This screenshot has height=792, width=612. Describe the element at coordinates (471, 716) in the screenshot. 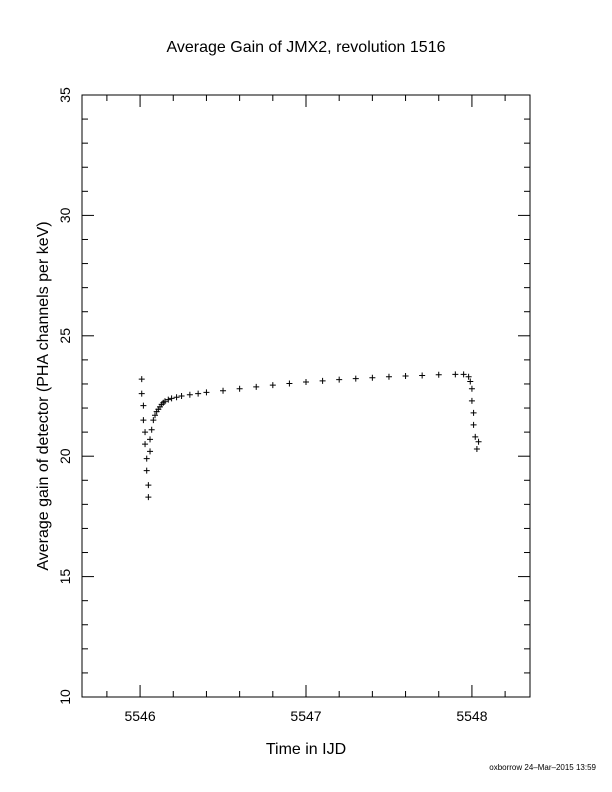

I see `x-tick-label: 5548` at that location.